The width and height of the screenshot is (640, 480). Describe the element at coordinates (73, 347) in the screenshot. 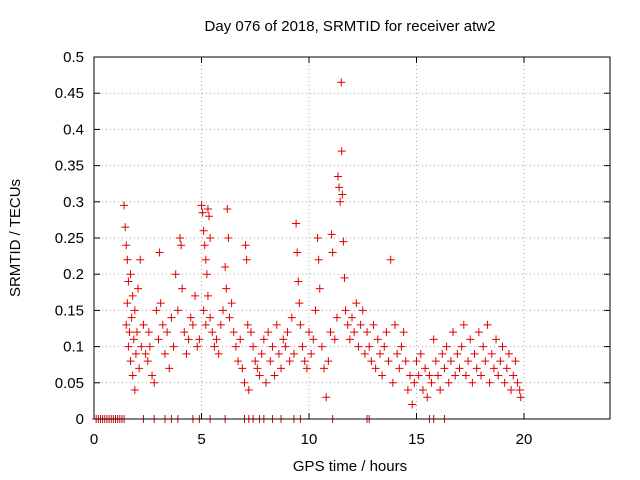

I see `y-tick-label: 0.1` at that location.